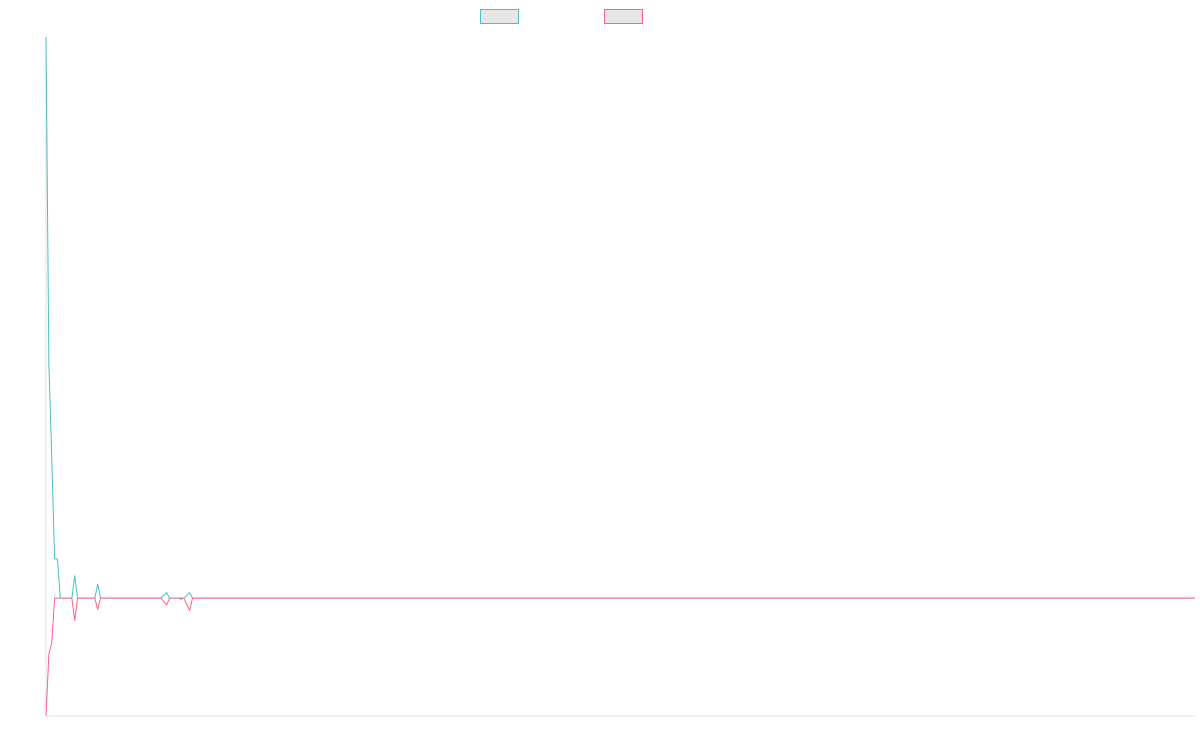 The height and width of the screenshot is (750, 1200). Describe the element at coordinates (600, 18) in the screenshot. I see `legend` at that location.